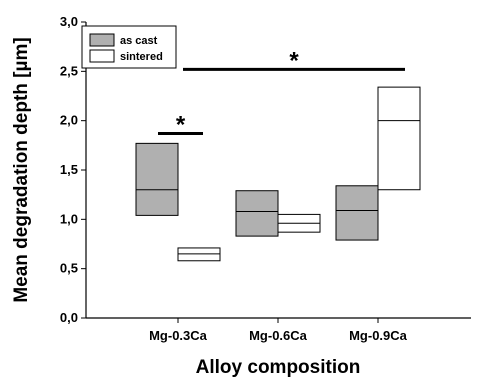  What do you see at coordinates (378, 335) in the screenshot?
I see `x-tick-label: Mg-0.9Ca` at bounding box center [378, 335].